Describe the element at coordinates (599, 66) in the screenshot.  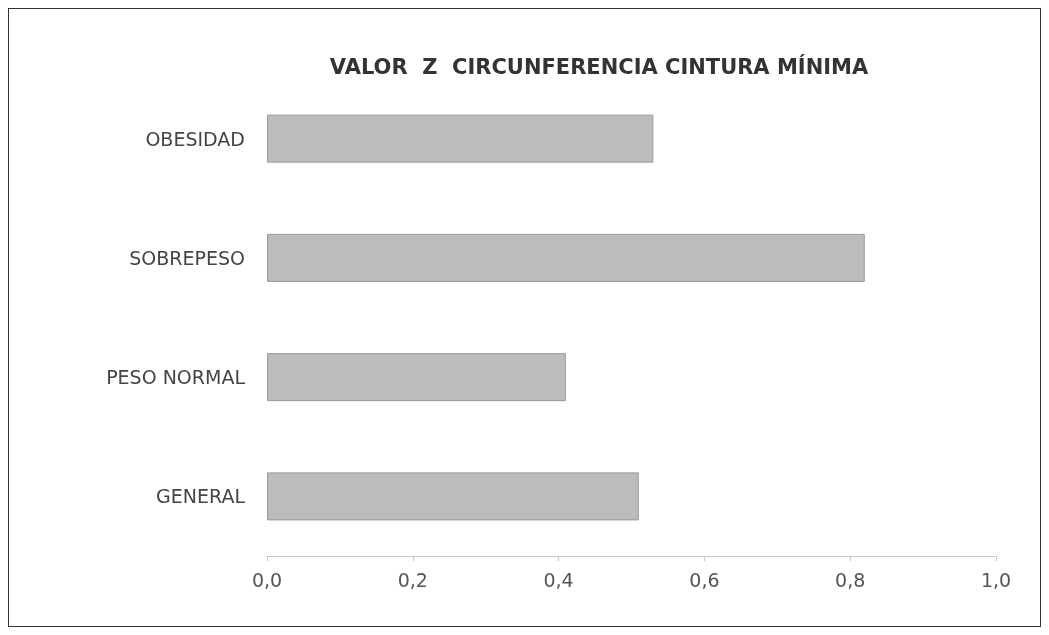
I see `chart-title: VALOR Z CIRCUNFERENCIA CINTURA MÍNIMA` at that location.